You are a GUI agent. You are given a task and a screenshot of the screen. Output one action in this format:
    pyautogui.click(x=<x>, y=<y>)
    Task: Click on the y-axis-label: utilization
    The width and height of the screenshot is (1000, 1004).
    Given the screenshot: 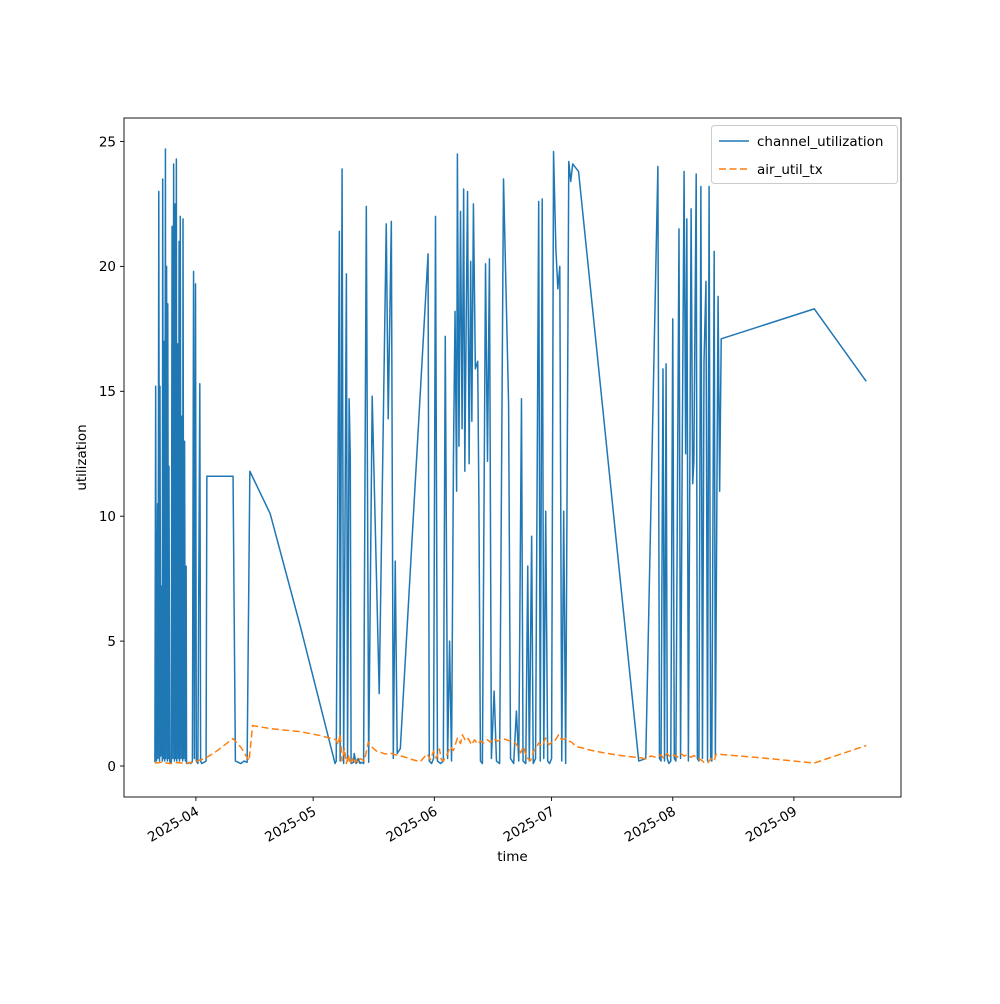 What is the action you would take?
    pyautogui.click(x=82, y=457)
    